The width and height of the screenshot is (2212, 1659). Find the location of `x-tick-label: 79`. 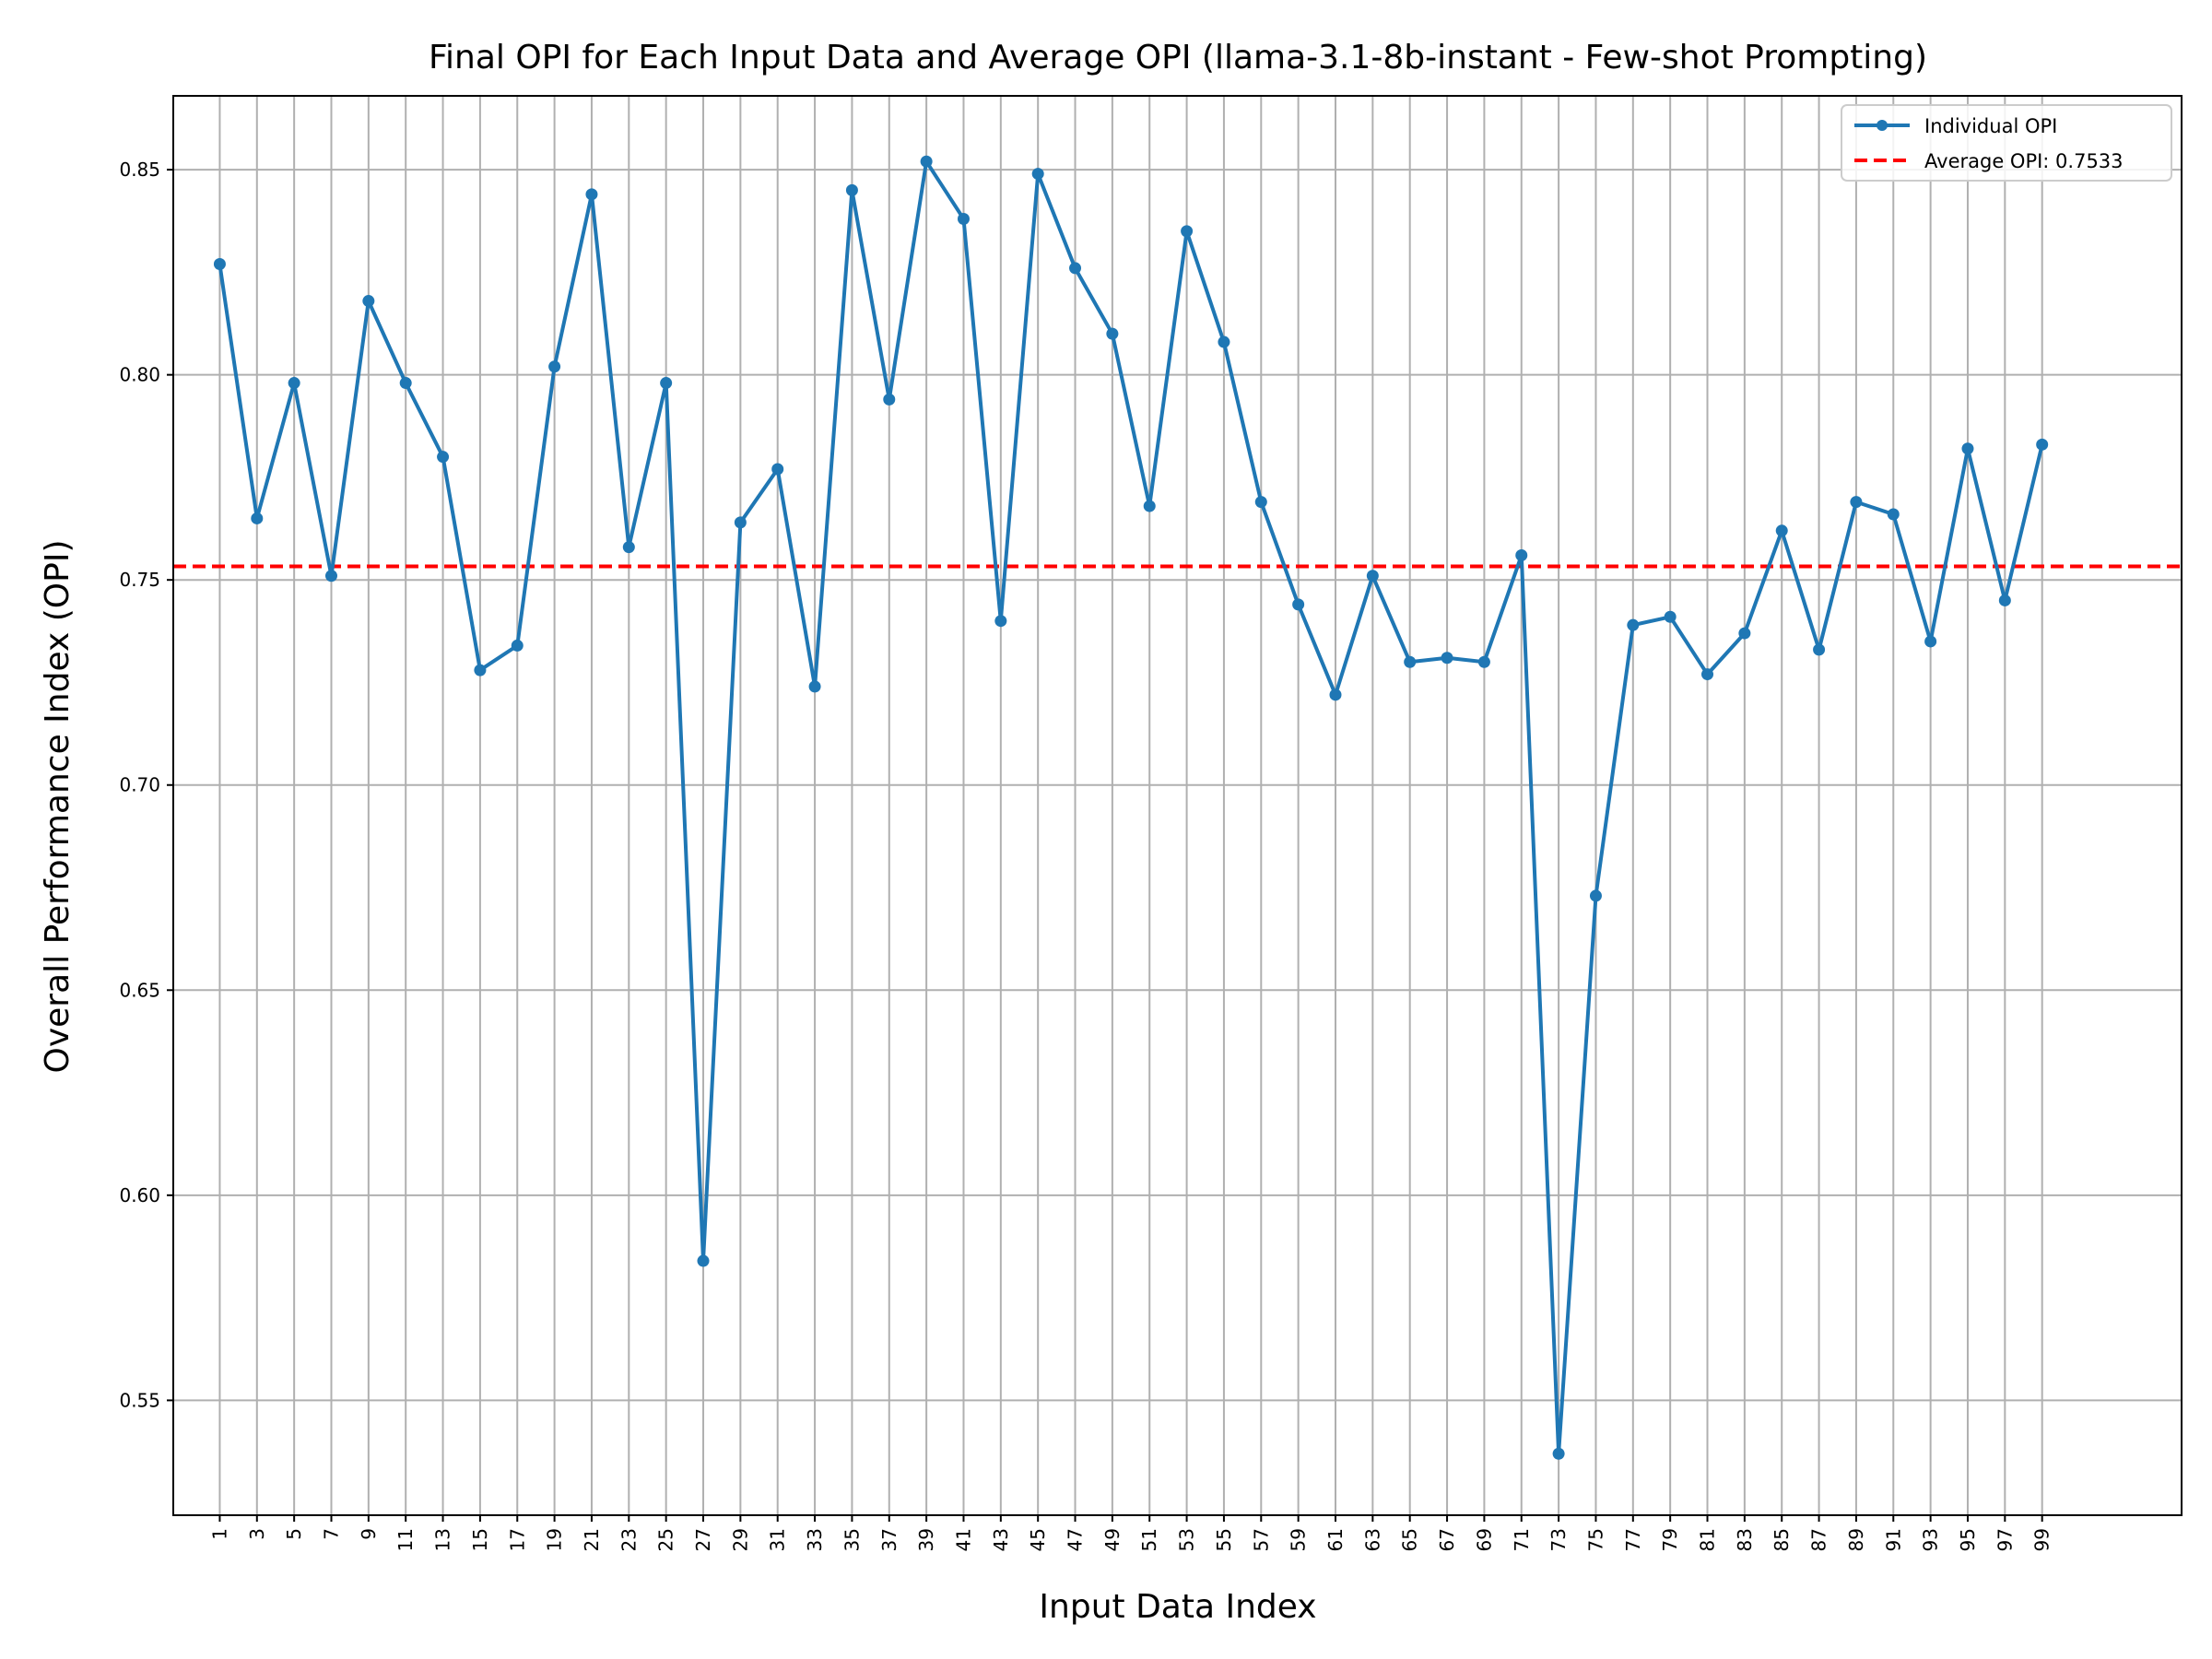

x-tick-label: 79 is located at coordinates (1670, 1539).